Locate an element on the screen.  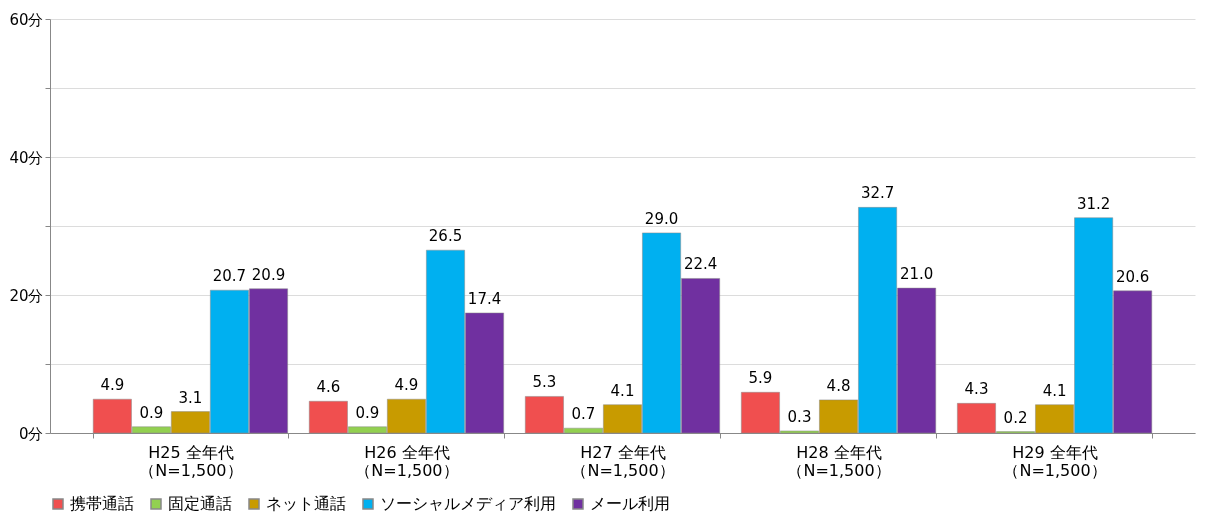
y-tick-label: 20分 is located at coordinates (26, 295).